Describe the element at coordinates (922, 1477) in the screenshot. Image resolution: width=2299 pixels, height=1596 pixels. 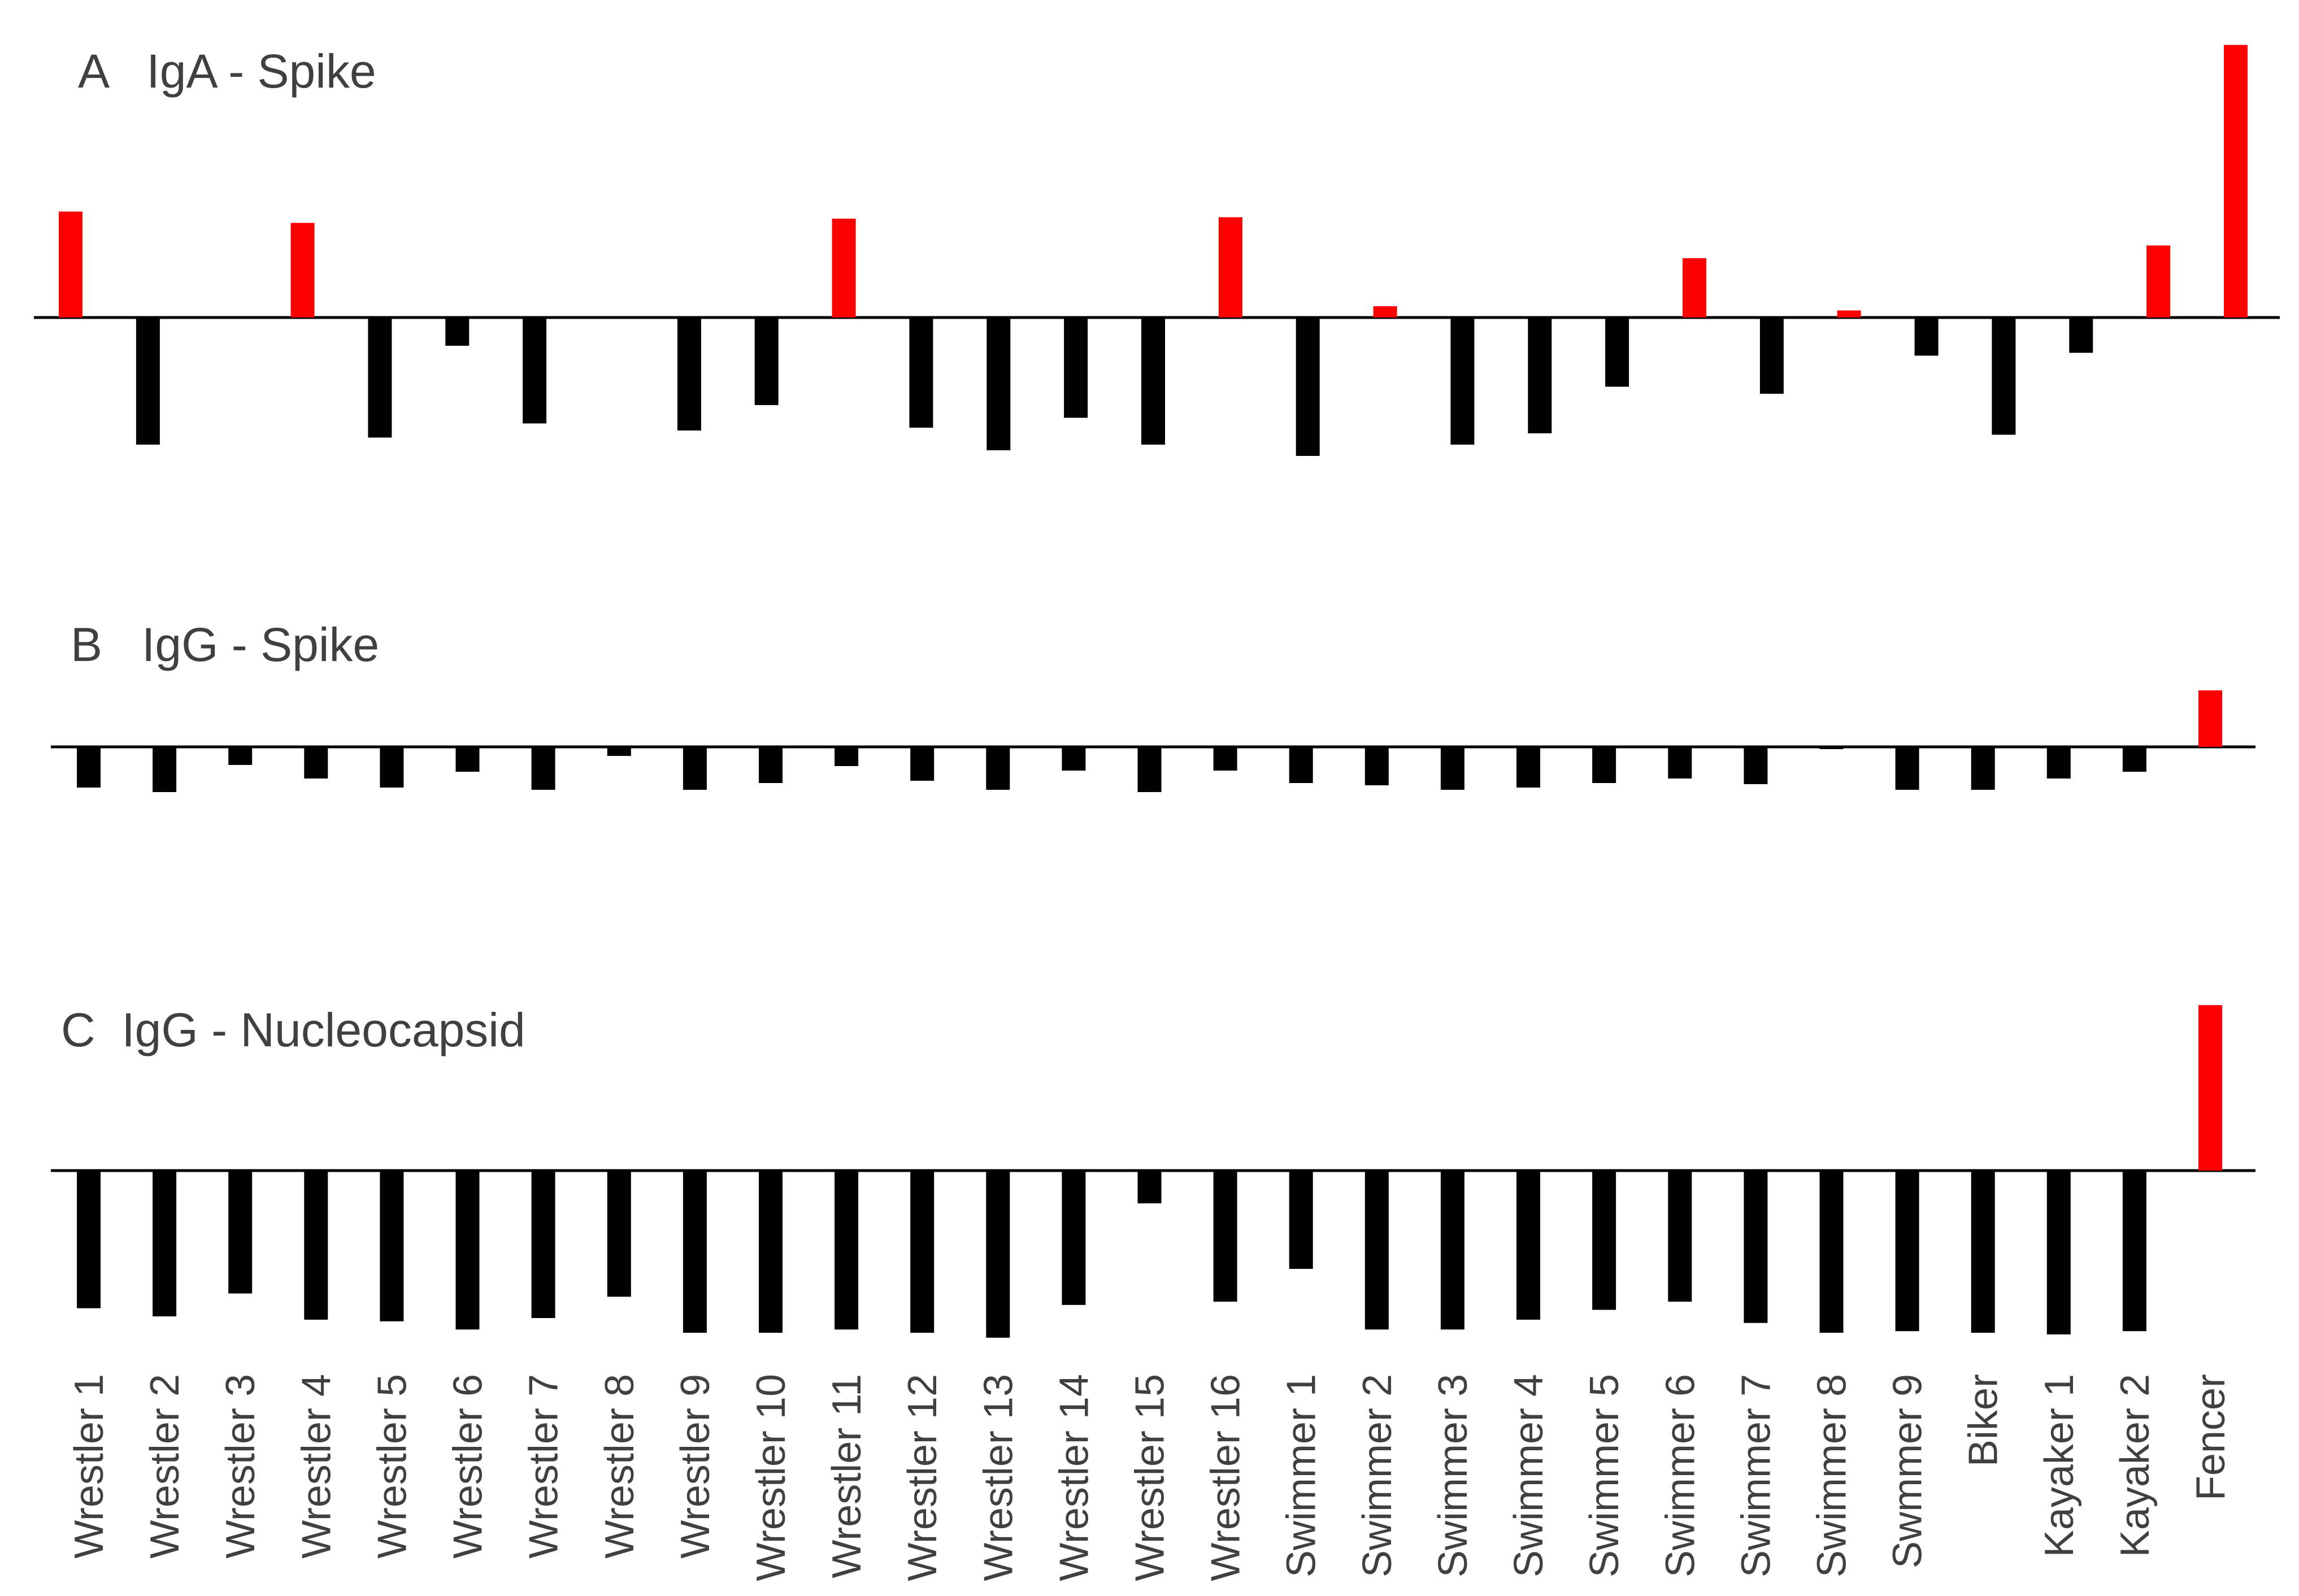
I see `x-tick-label: Wrestler 12` at that location.